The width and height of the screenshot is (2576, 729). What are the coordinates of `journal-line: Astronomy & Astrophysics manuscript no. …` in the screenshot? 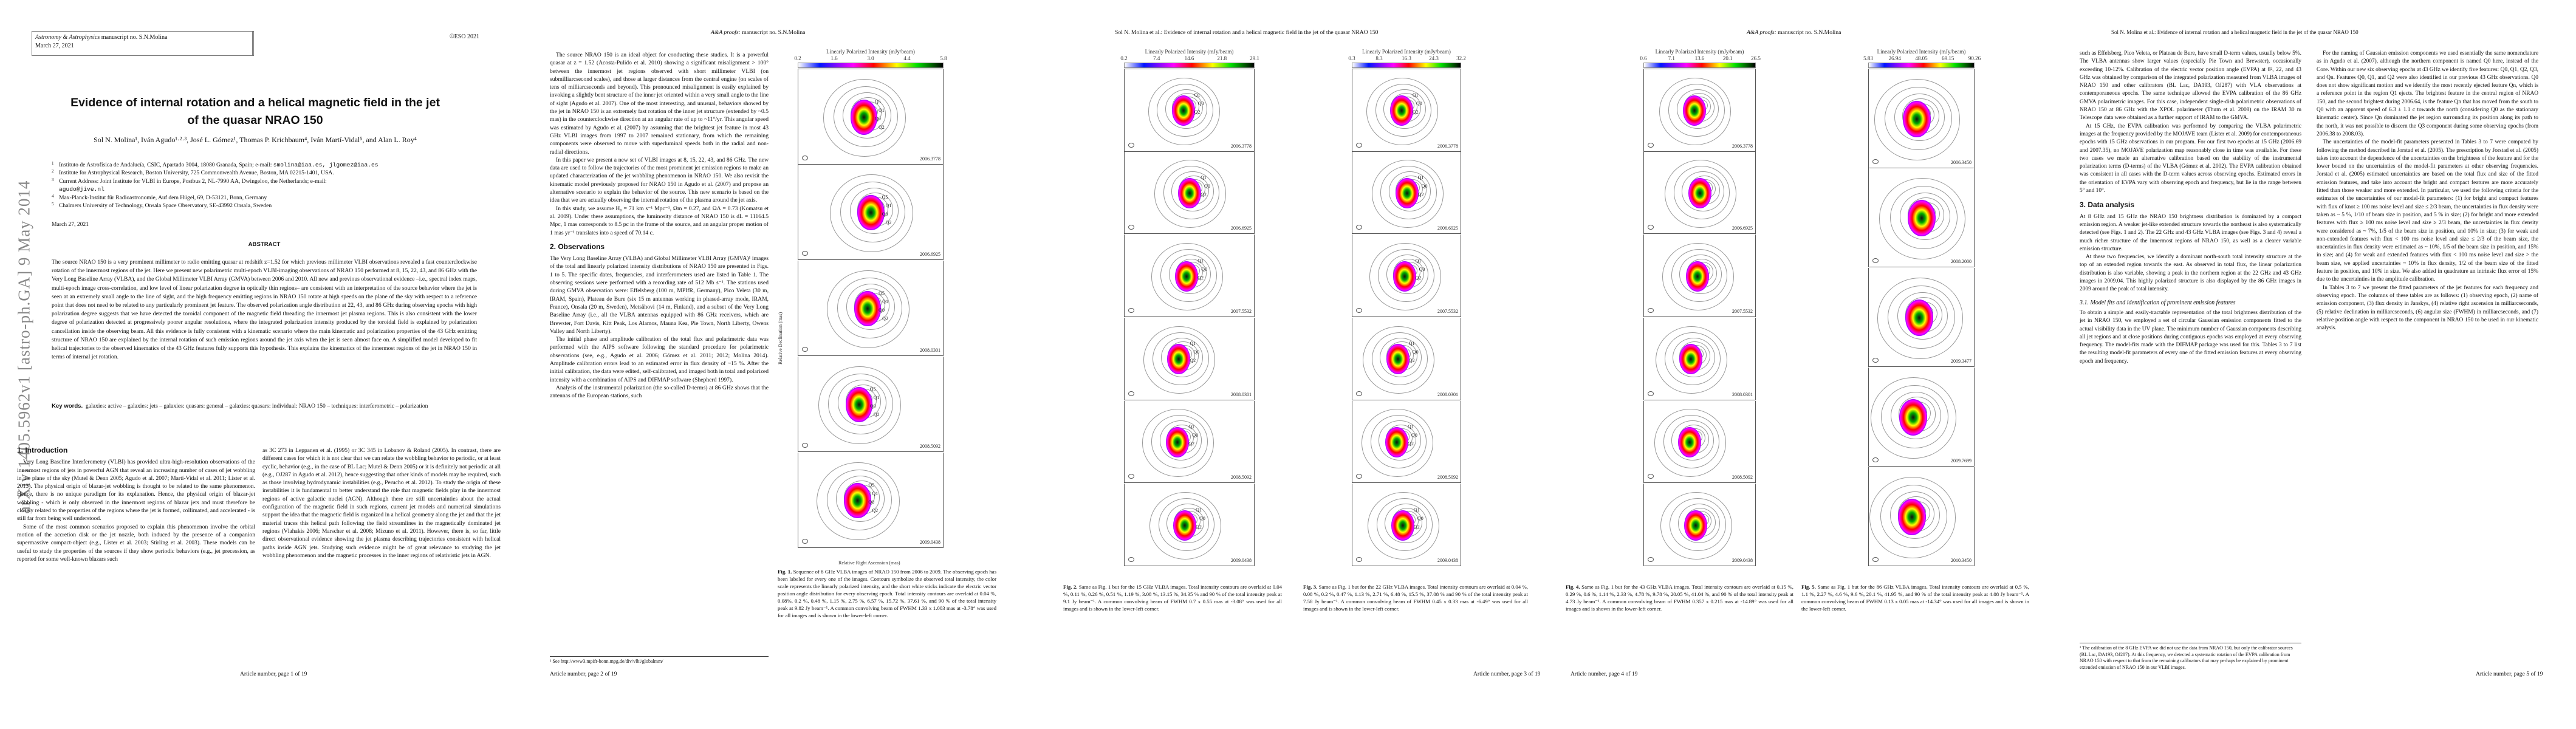 It's located at (101, 38).